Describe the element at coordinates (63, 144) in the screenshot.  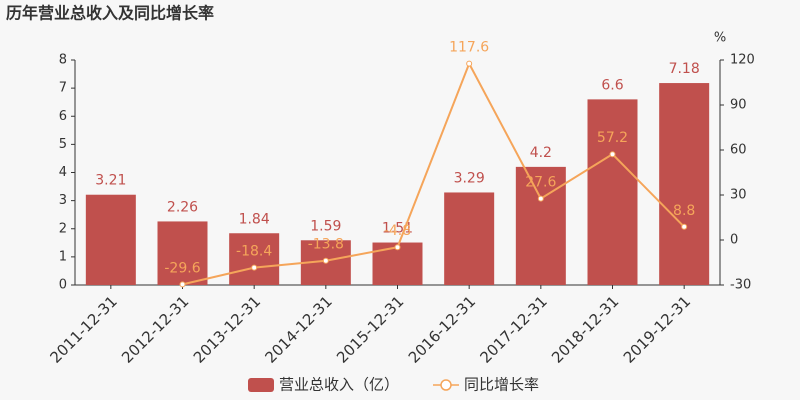
I see `y-tick-label: 5` at that location.